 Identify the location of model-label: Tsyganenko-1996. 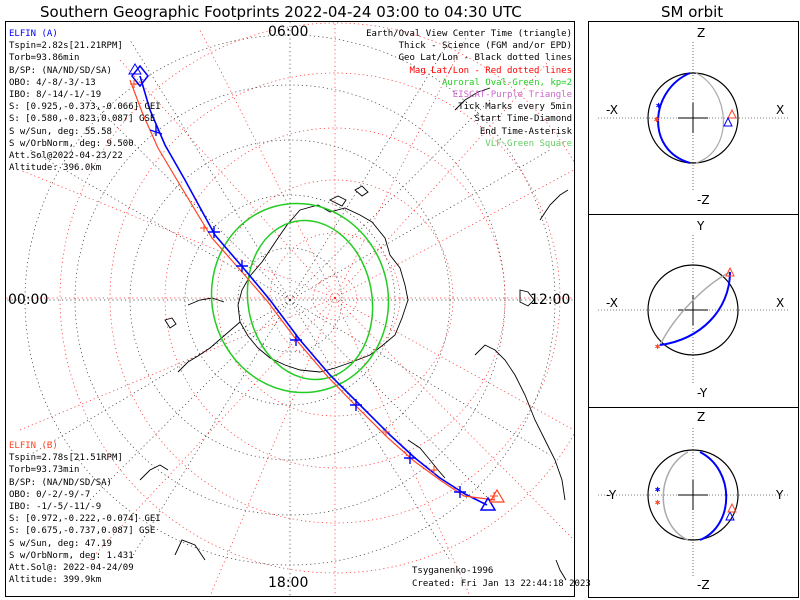
(453, 571).